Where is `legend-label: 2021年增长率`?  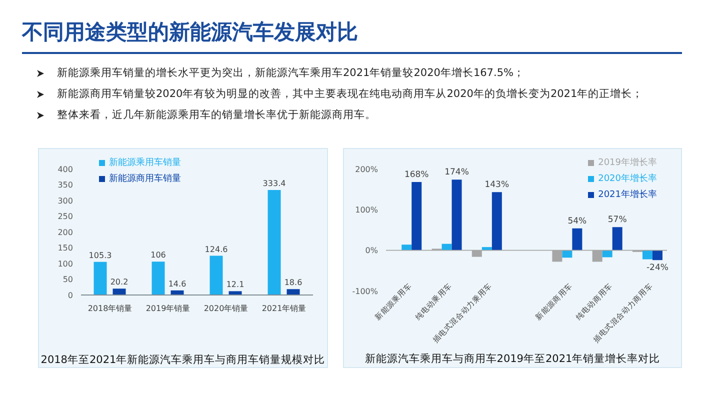 legend-label: 2021年增长率 is located at coordinates (627, 195).